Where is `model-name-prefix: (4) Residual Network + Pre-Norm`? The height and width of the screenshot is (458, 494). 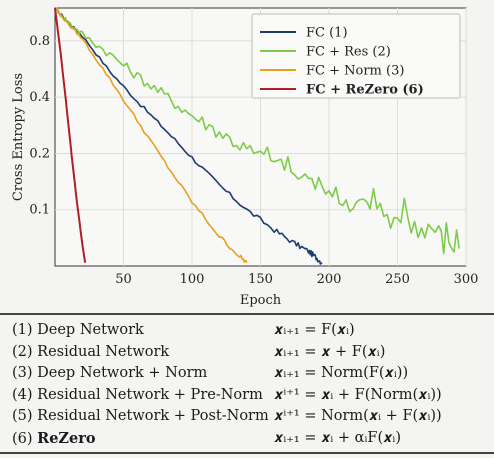
model-name-prefix: (4) Residual Network + Pre-Norm is located at coordinates (137, 394).